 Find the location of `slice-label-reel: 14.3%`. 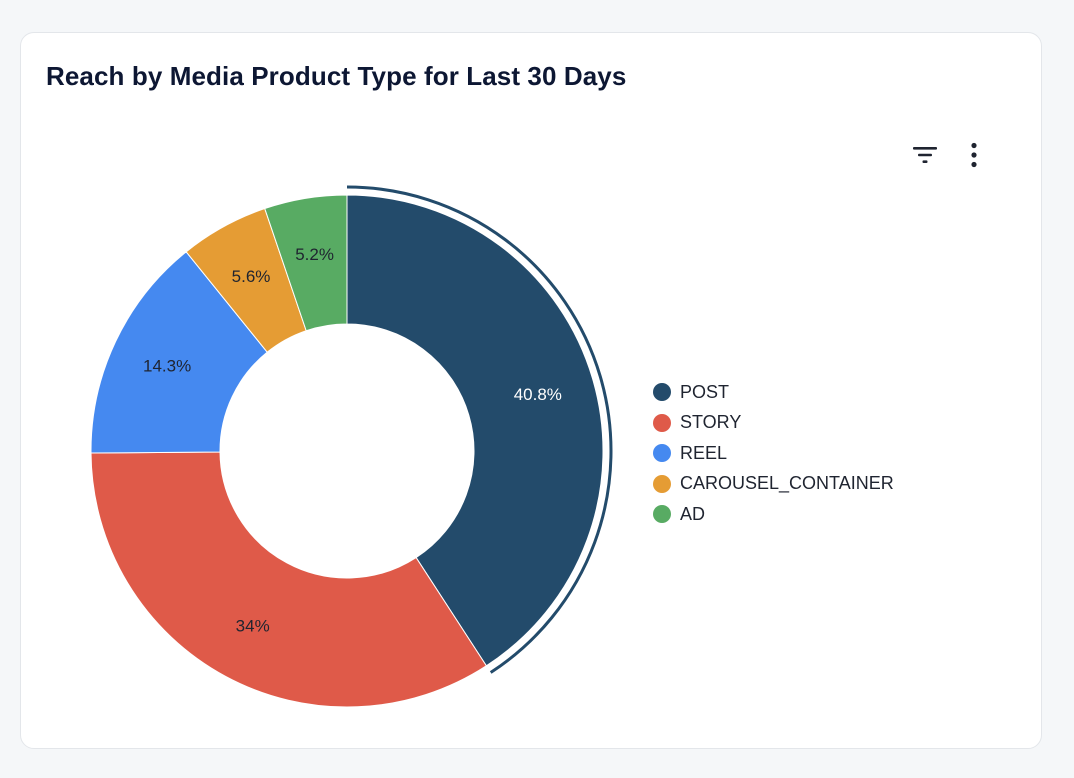

slice-label-reel: 14.3% is located at coordinates (167, 365).